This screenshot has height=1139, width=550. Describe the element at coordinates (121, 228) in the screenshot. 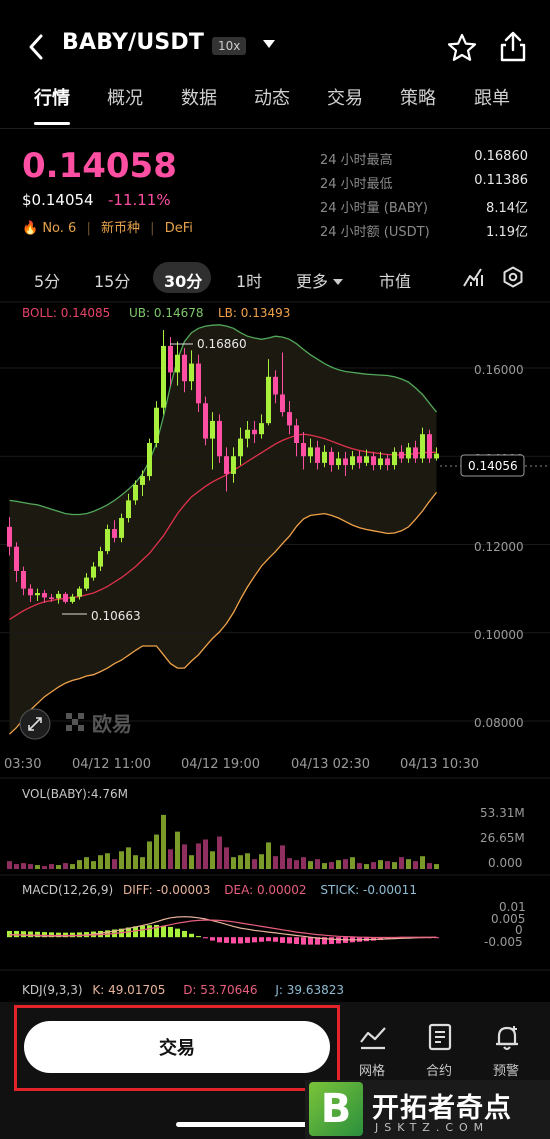

I see `tag-new-coin: 新币种` at that location.